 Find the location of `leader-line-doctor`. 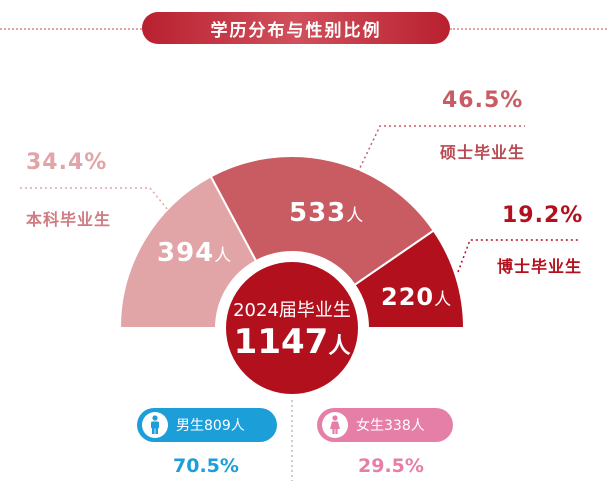

leader-line-doctor is located at coordinates (518, 256).